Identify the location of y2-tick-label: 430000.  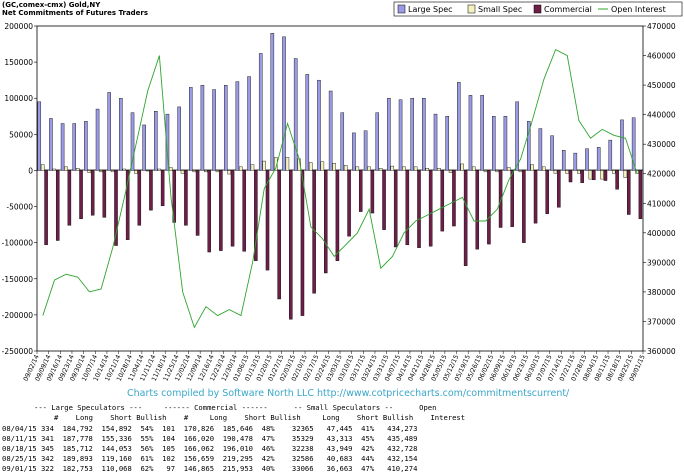
(661, 144).